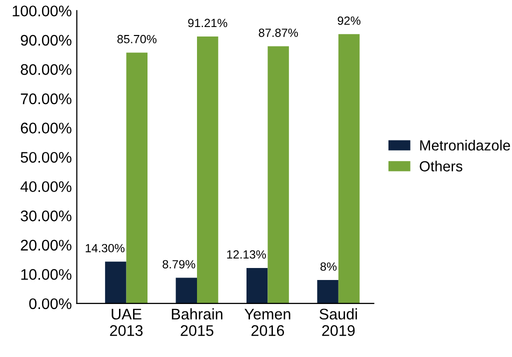 Image resolution: width=512 pixels, height=357 pixels. I want to click on y-tick-label: 0.00%, so click(50, 304).